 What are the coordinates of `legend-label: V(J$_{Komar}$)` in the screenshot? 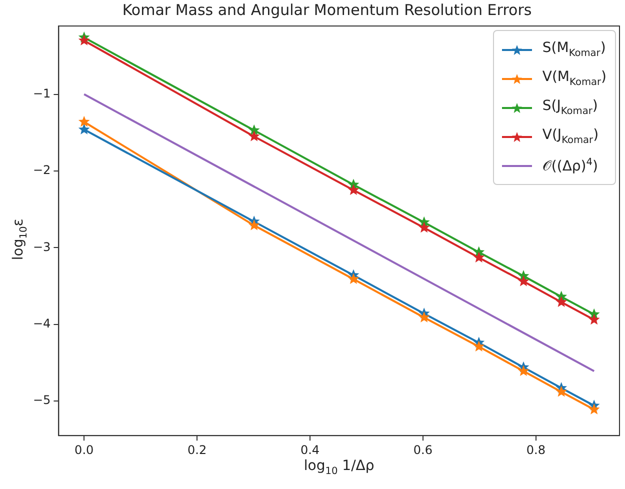 It's located at (570, 136).